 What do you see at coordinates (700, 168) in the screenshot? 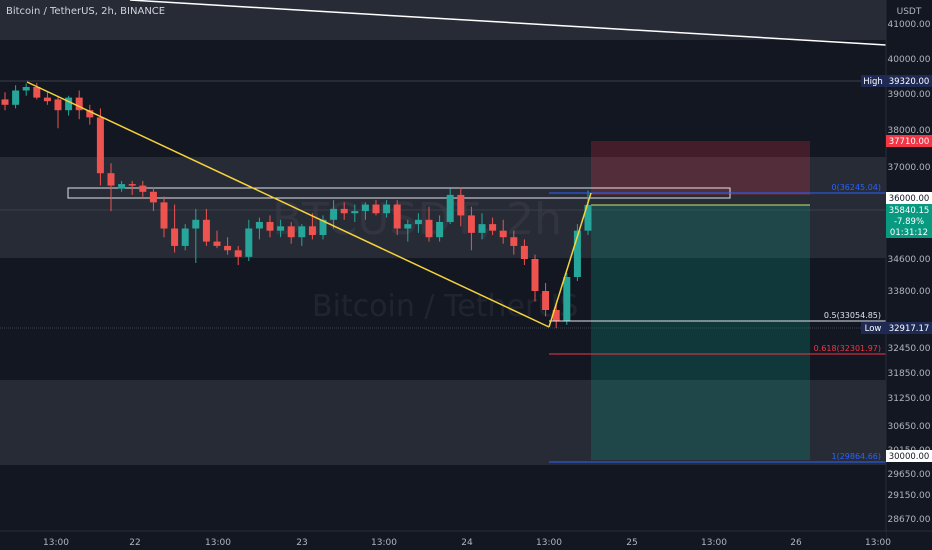
I see `stop-loss-zone` at bounding box center [700, 168].